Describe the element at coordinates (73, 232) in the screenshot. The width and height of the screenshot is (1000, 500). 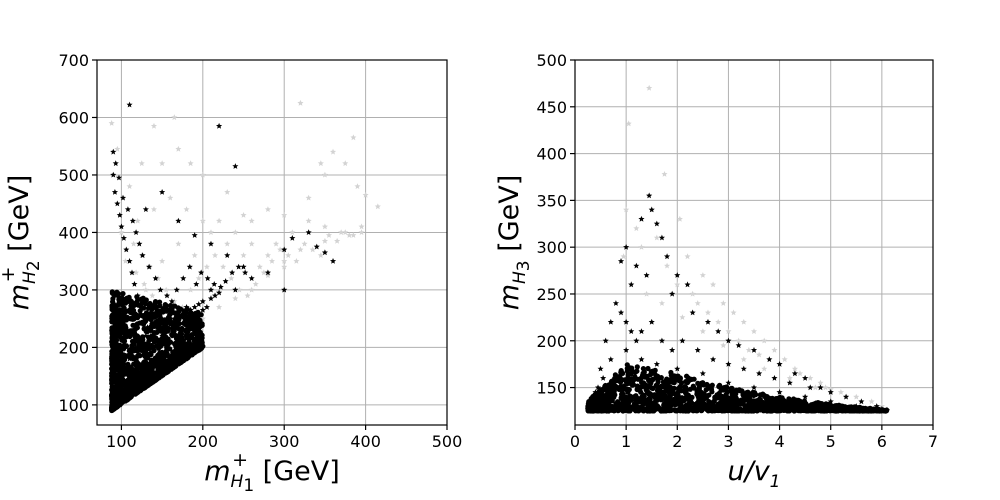
I see `y-tick-label: 400` at that location.